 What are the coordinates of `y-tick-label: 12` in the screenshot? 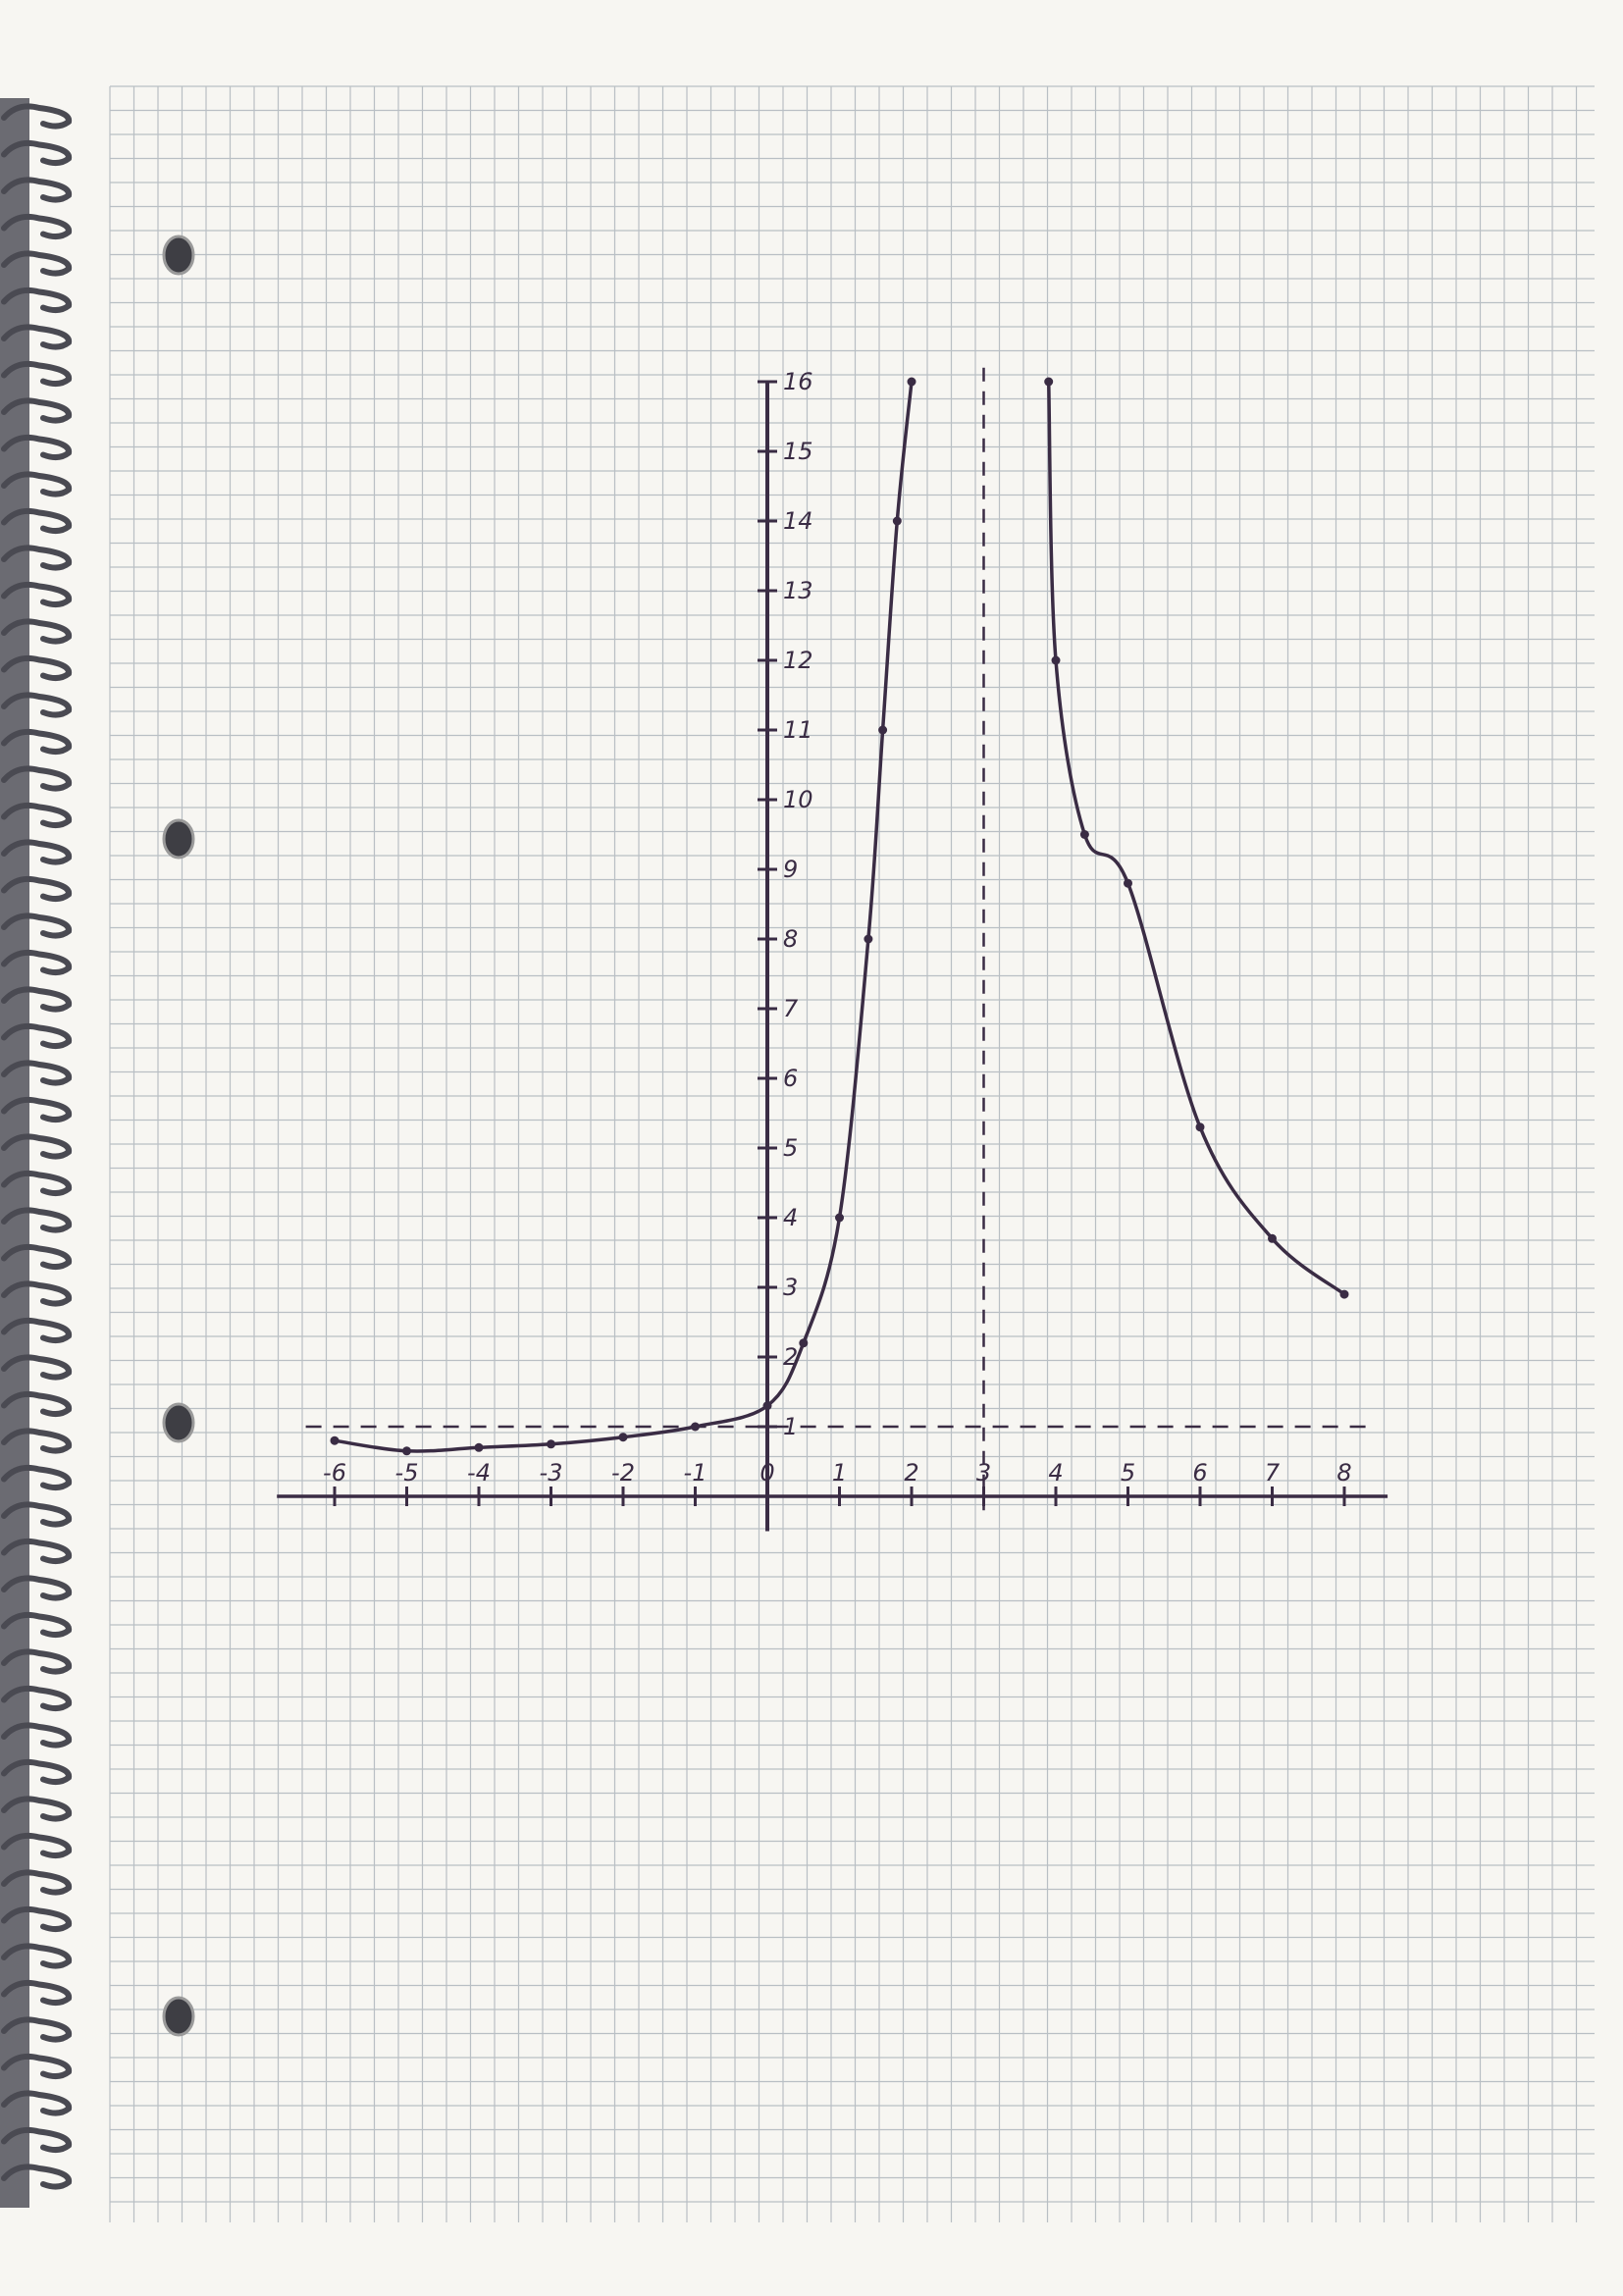 It's located at (798, 660).